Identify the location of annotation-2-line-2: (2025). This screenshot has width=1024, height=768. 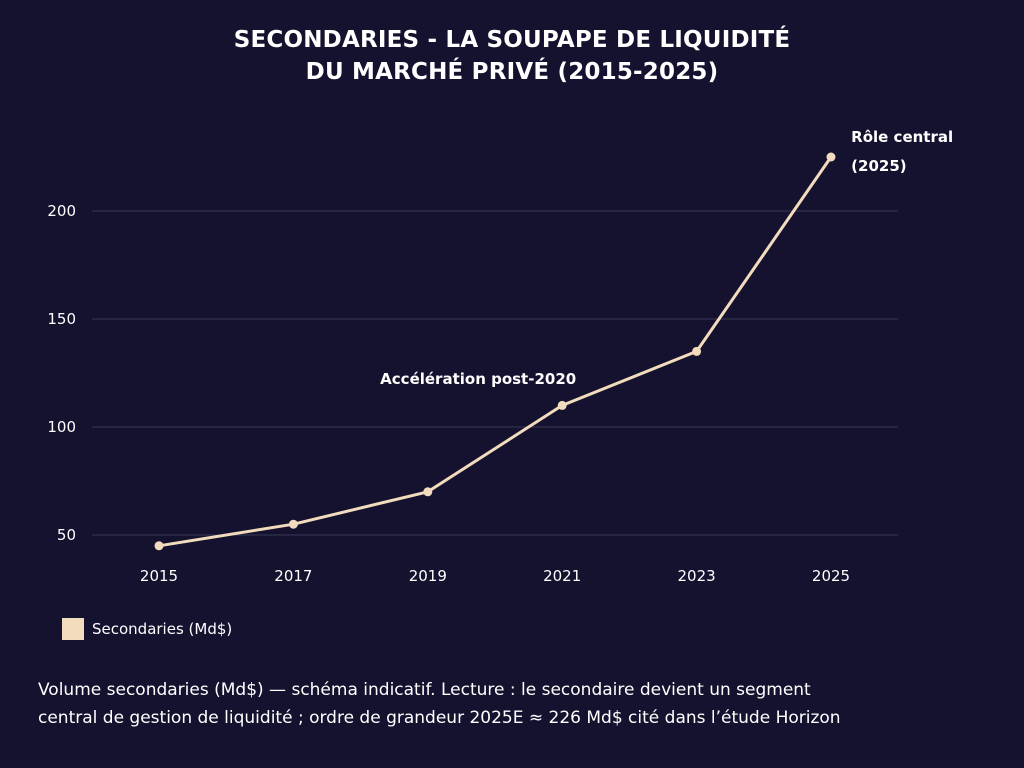
(878, 166).